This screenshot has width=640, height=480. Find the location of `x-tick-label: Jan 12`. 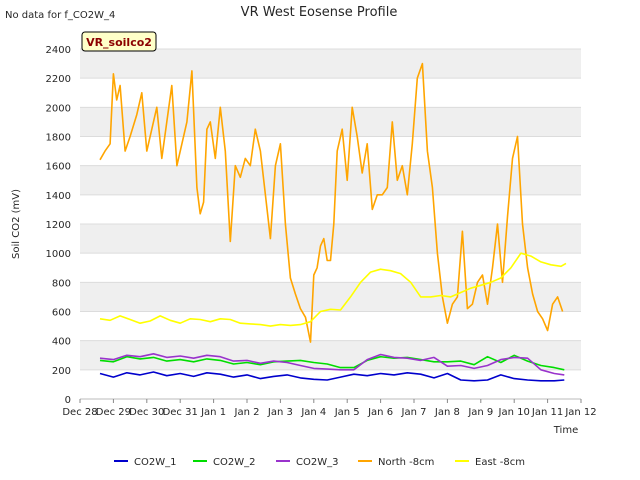

x-tick-label: Jan 12 is located at coordinates (580, 412).